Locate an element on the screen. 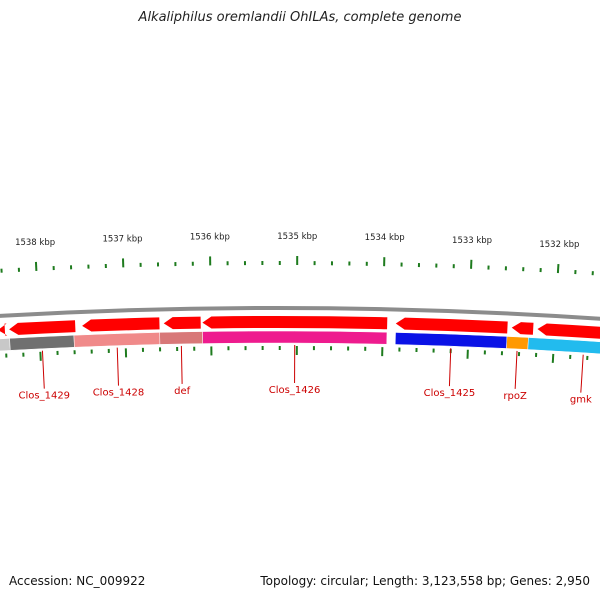 This screenshot has height=600, width=600. gene-label: Clos_1426 is located at coordinates (295, 390).